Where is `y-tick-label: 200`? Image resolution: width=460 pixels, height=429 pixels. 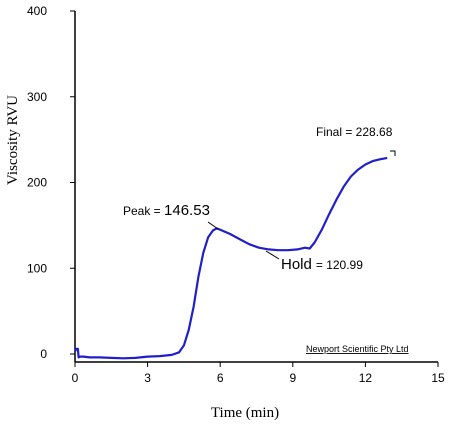 y-tick-label: 200 is located at coordinates (37, 183).